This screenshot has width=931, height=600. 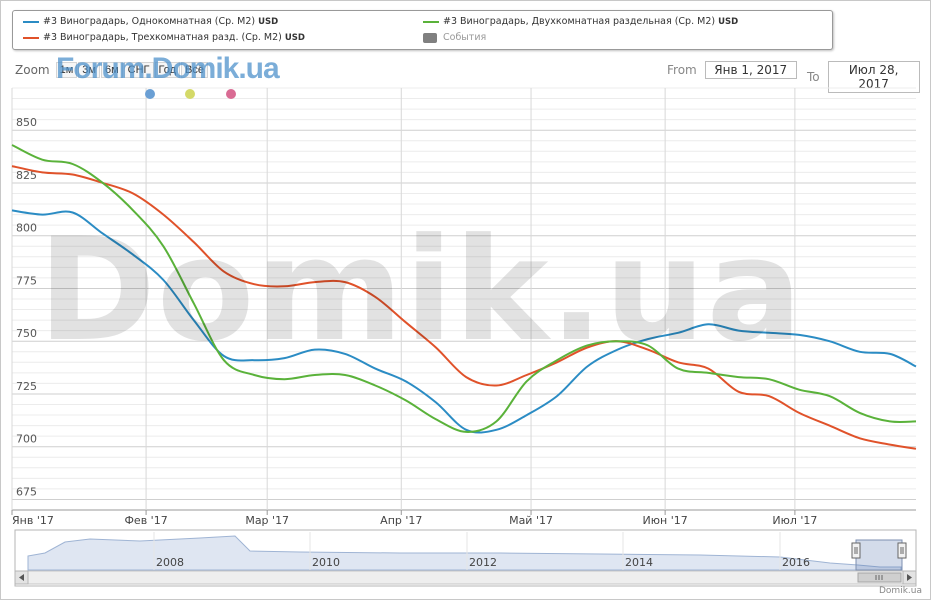 I want to click on forum-logo: Forum.Domik.ua, so click(x=168, y=68).